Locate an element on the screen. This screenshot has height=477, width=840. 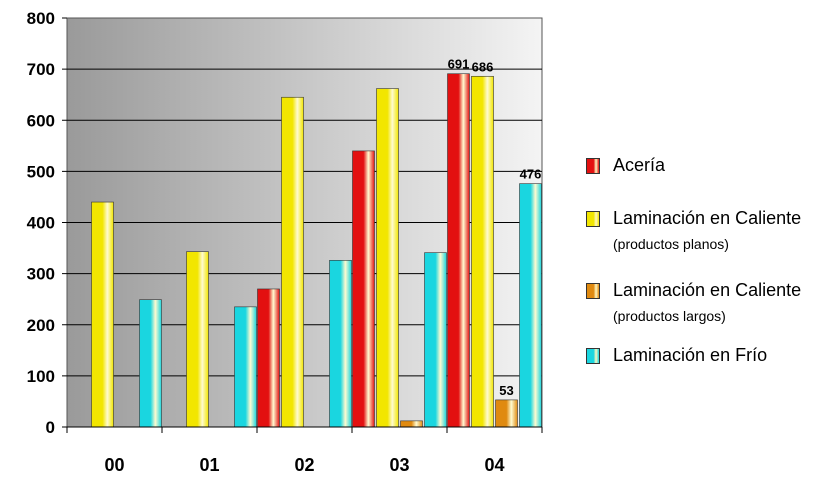
y-tick-label: 100 is located at coordinates (41, 376).